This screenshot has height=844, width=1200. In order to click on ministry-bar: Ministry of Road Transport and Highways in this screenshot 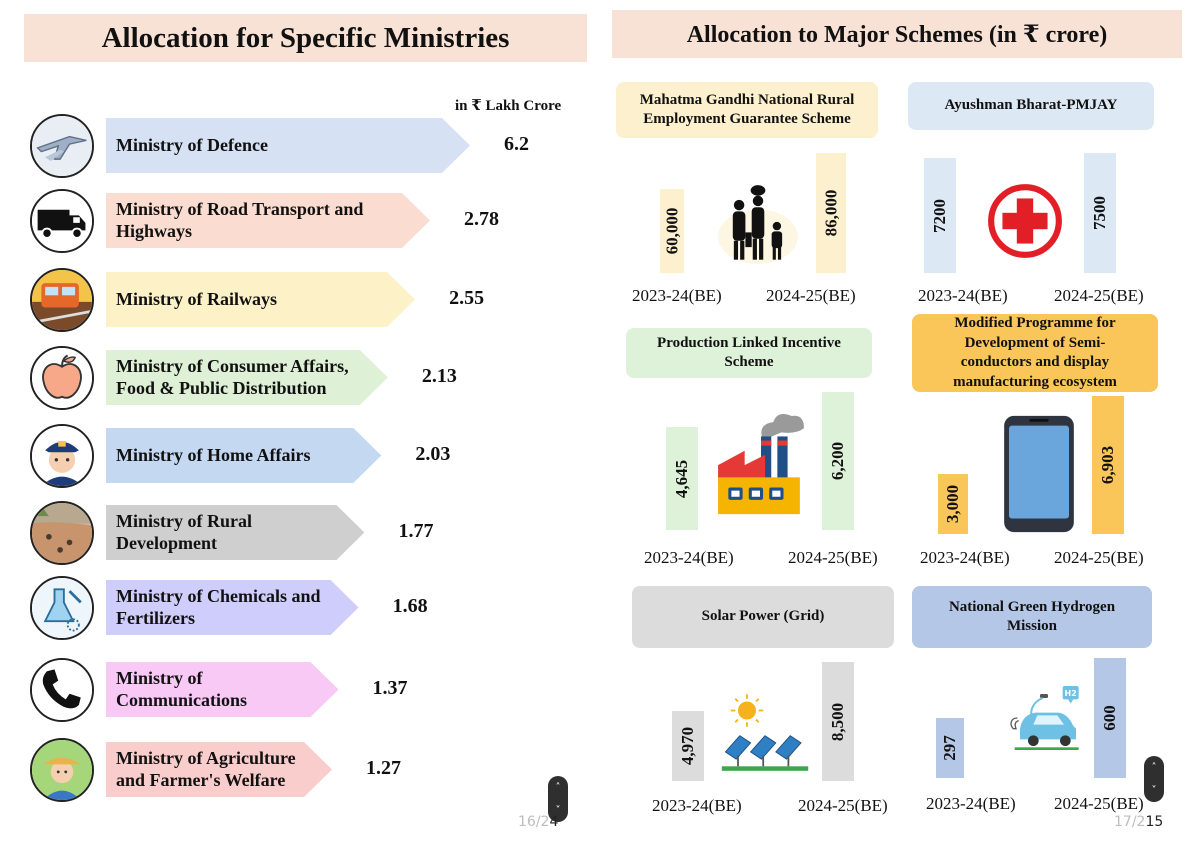, I will do `click(268, 220)`.